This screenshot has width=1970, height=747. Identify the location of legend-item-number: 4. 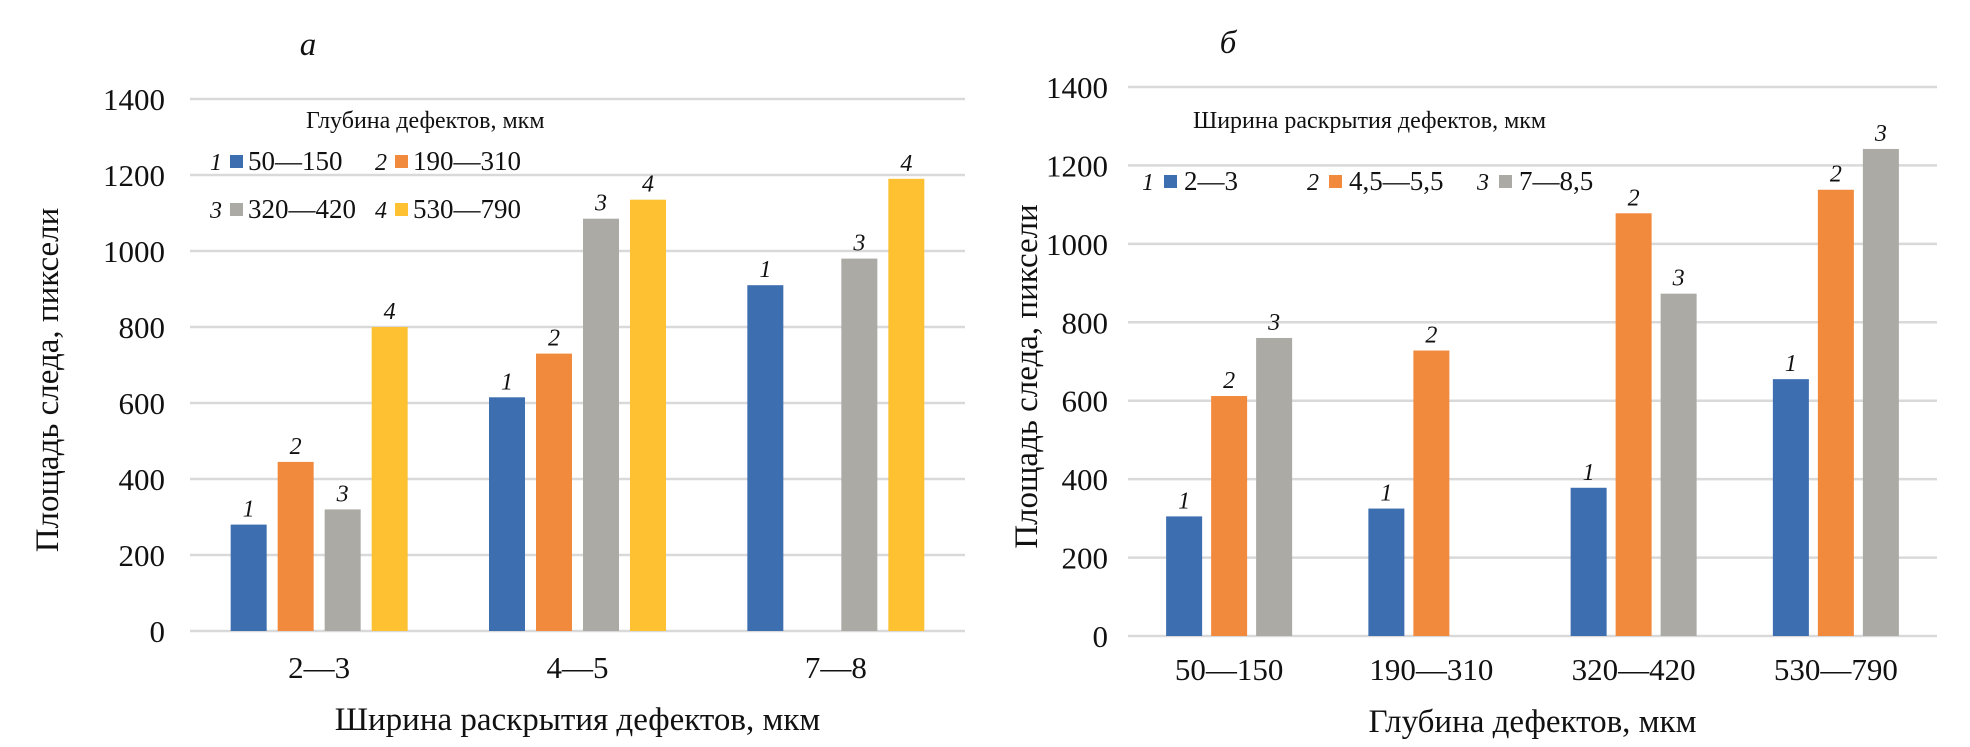
(381, 211).